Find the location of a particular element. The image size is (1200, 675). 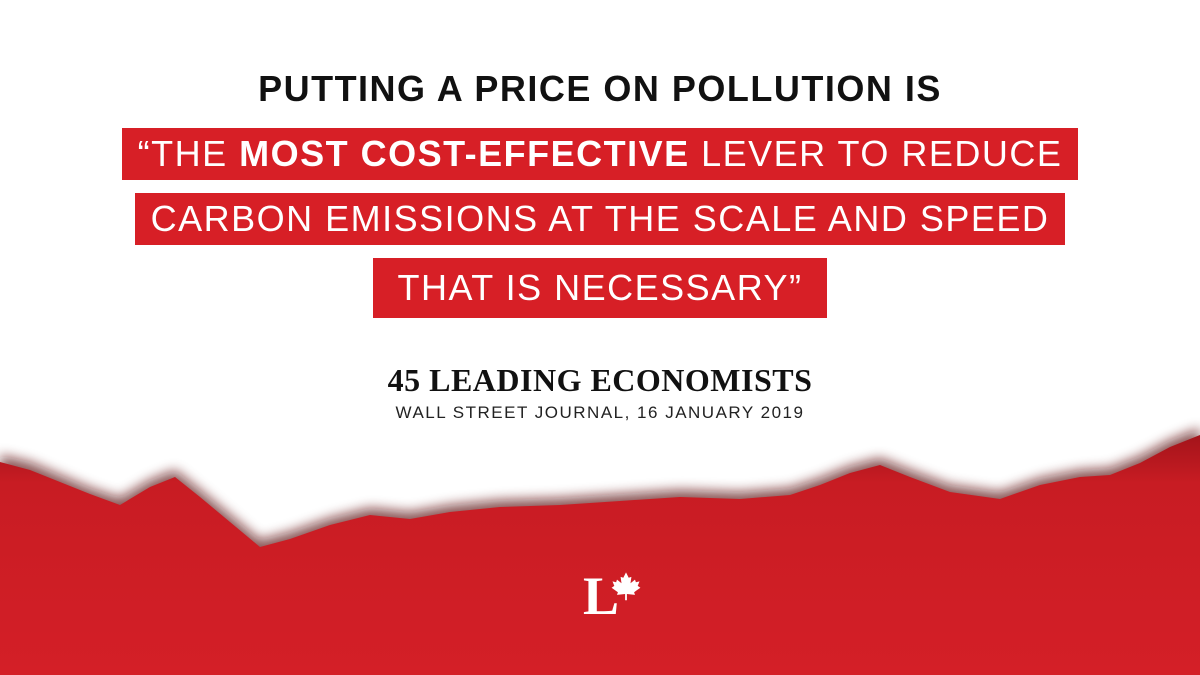

quote-box: “THE MOST COST-EFFECTIVE LEVER TO REDUCE is located at coordinates (600, 154).